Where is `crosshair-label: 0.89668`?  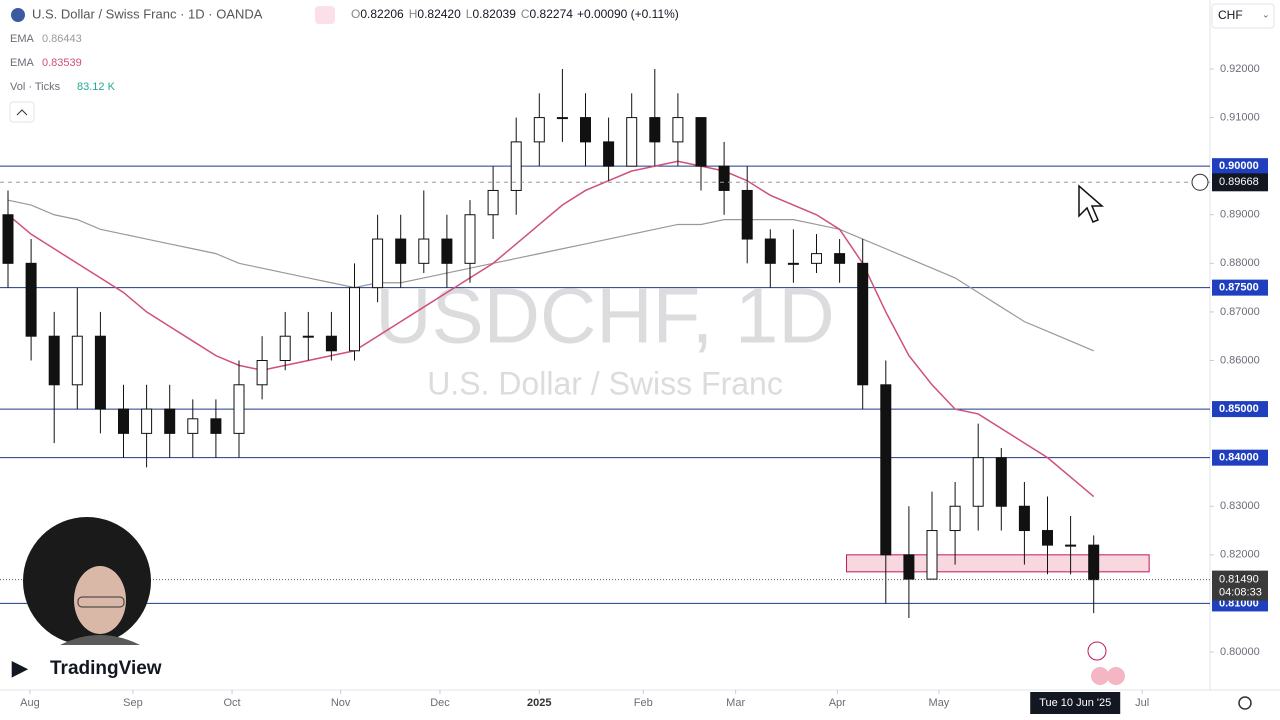
crosshair-label: 0.89668 is located at coordinates (1239, 182).